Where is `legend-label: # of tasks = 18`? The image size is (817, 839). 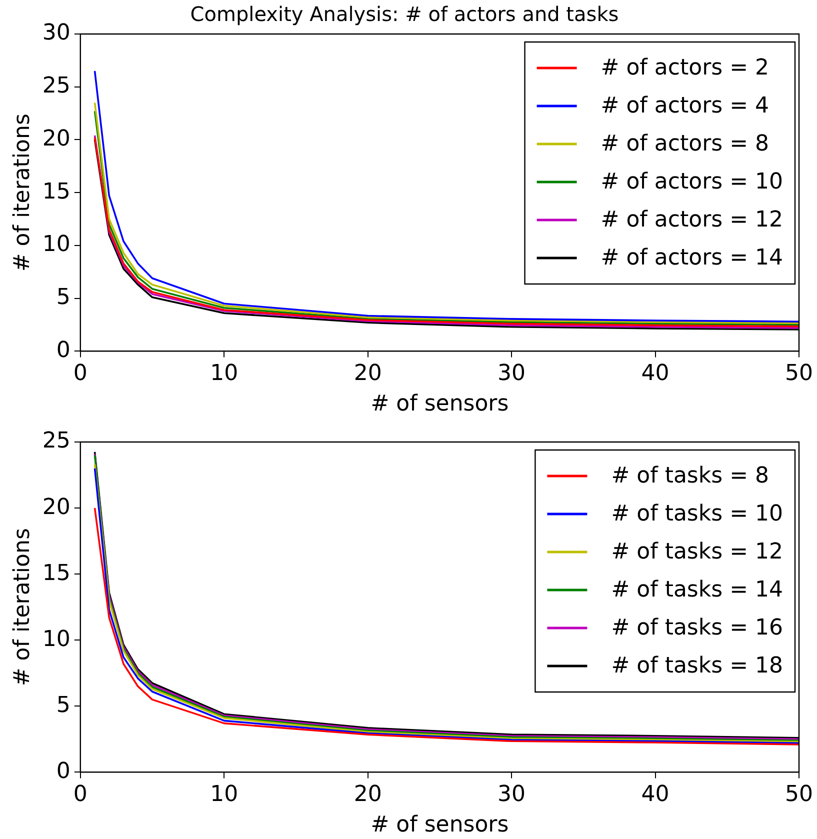 legend-label: # of tasks = 18 is located at coordinates (697, 666).